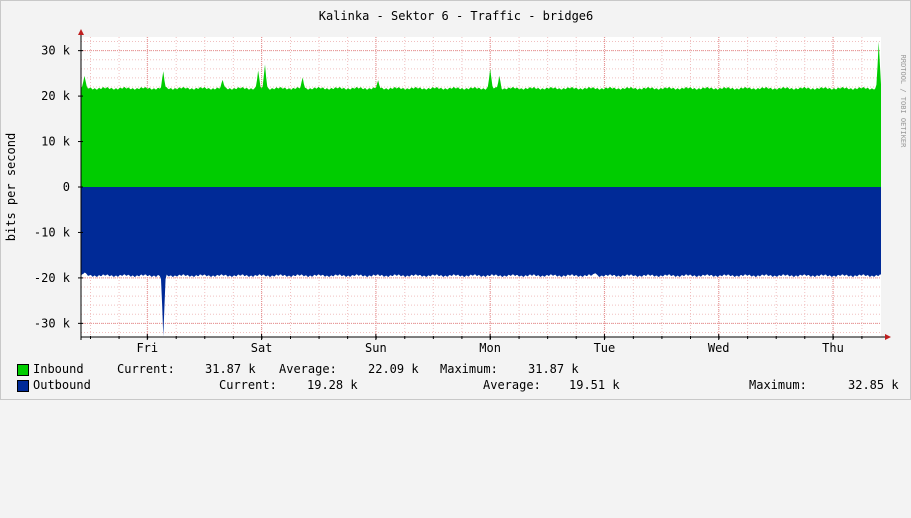 Image resolution: width=911 pixels, height=518 pixels. Describe the element at coordinates (594, 385) in the screenshot. I see `outbound-average-value: 19.51 k` at that location.